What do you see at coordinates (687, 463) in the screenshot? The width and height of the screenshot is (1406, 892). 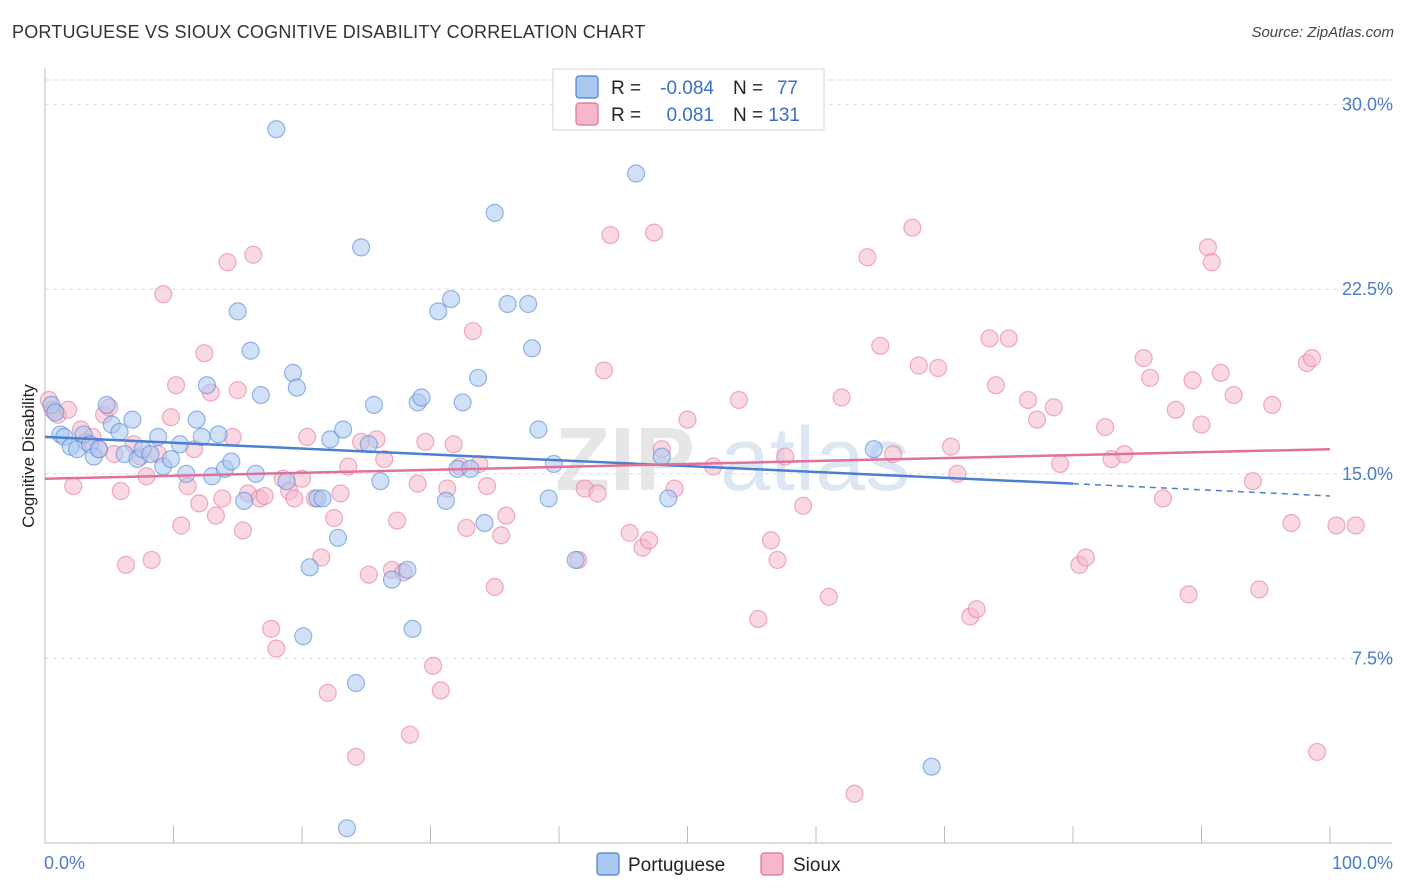 I see `sioux-trend-line` at bounding box center [687, 463].